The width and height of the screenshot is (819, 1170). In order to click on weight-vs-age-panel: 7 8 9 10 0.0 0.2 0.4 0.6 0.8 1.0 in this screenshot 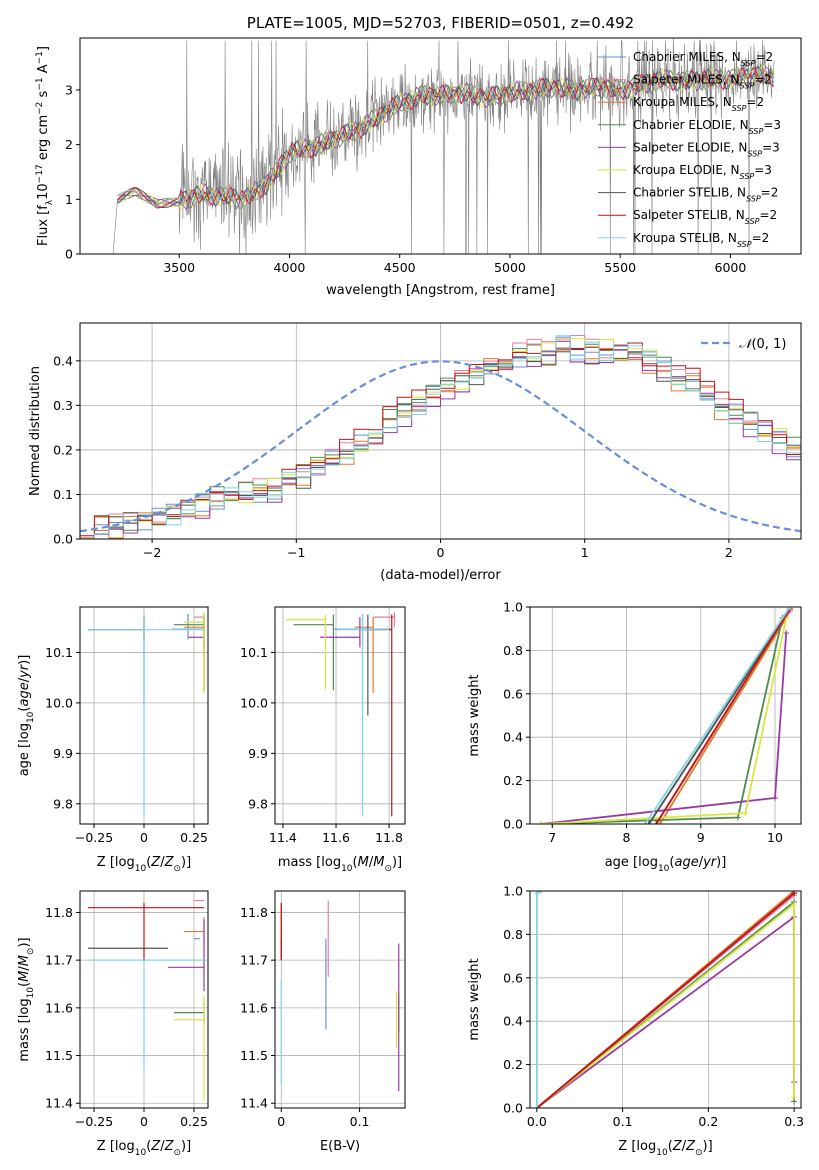, I will do `click(652, 722)`.